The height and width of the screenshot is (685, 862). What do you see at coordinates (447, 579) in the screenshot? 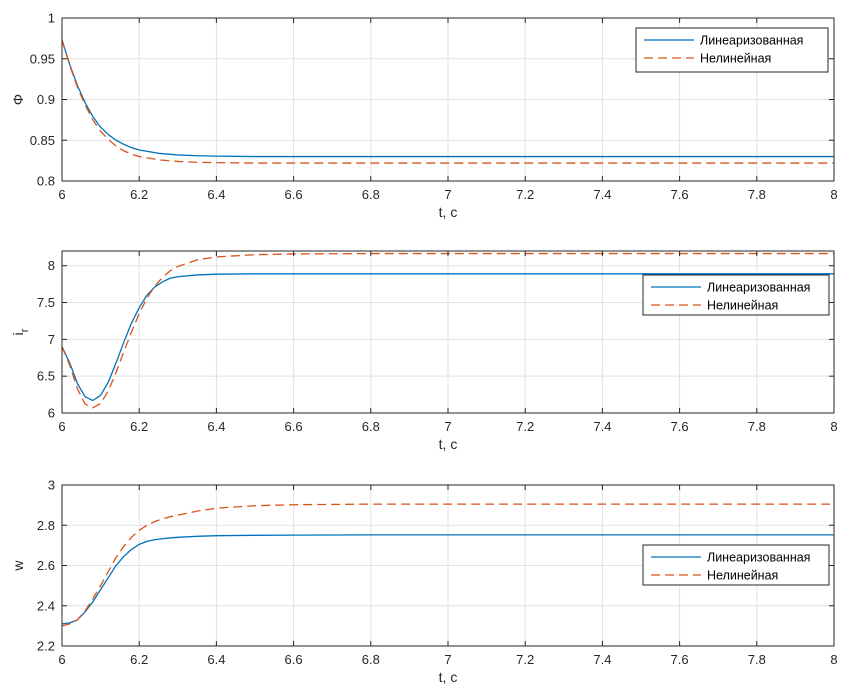
I see `series-line-linearized` at bounding box center [447, 579].